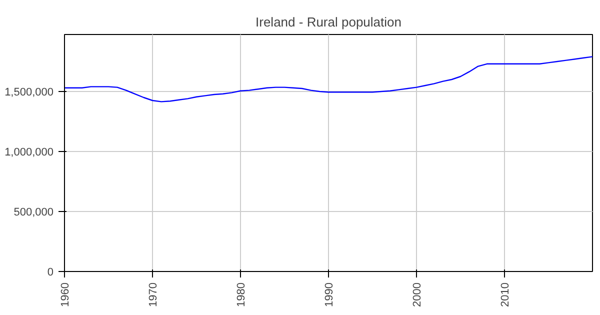 This screenshot has height=315, width=600. Describe the element at coordinates (29, 92) in the screenshot. I see `y-tick-label: 1,500,000` at that location.